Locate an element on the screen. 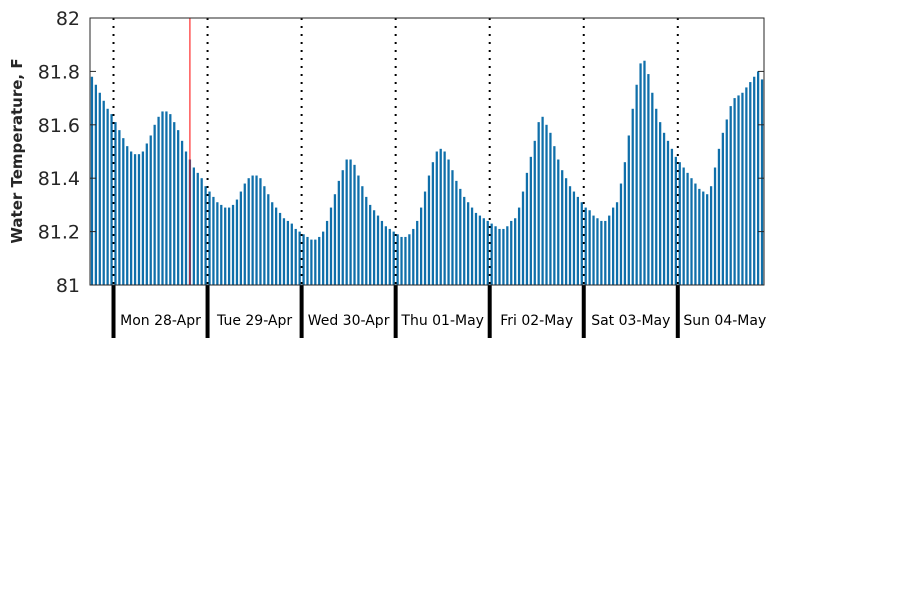 The width and height of the screenshot is (900, 600). day-label: Wed 30-Apr is located at coordinates (349, 321).